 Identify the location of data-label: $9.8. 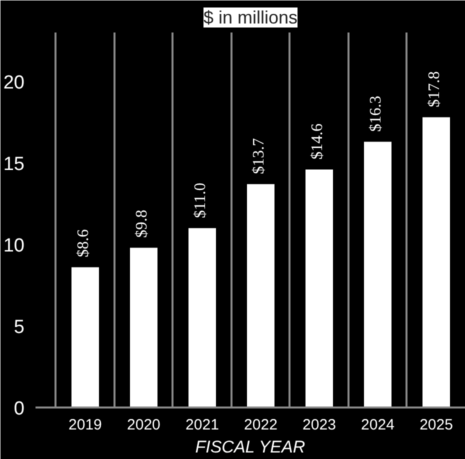
(142, 224).